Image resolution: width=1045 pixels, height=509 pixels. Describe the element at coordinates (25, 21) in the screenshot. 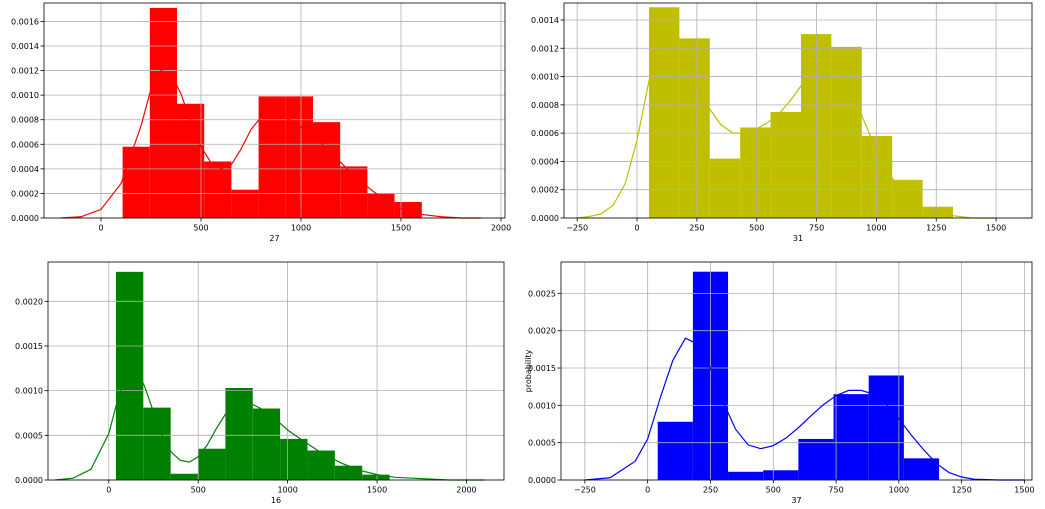

I see `y-tick-label: 0.0016` at that location.